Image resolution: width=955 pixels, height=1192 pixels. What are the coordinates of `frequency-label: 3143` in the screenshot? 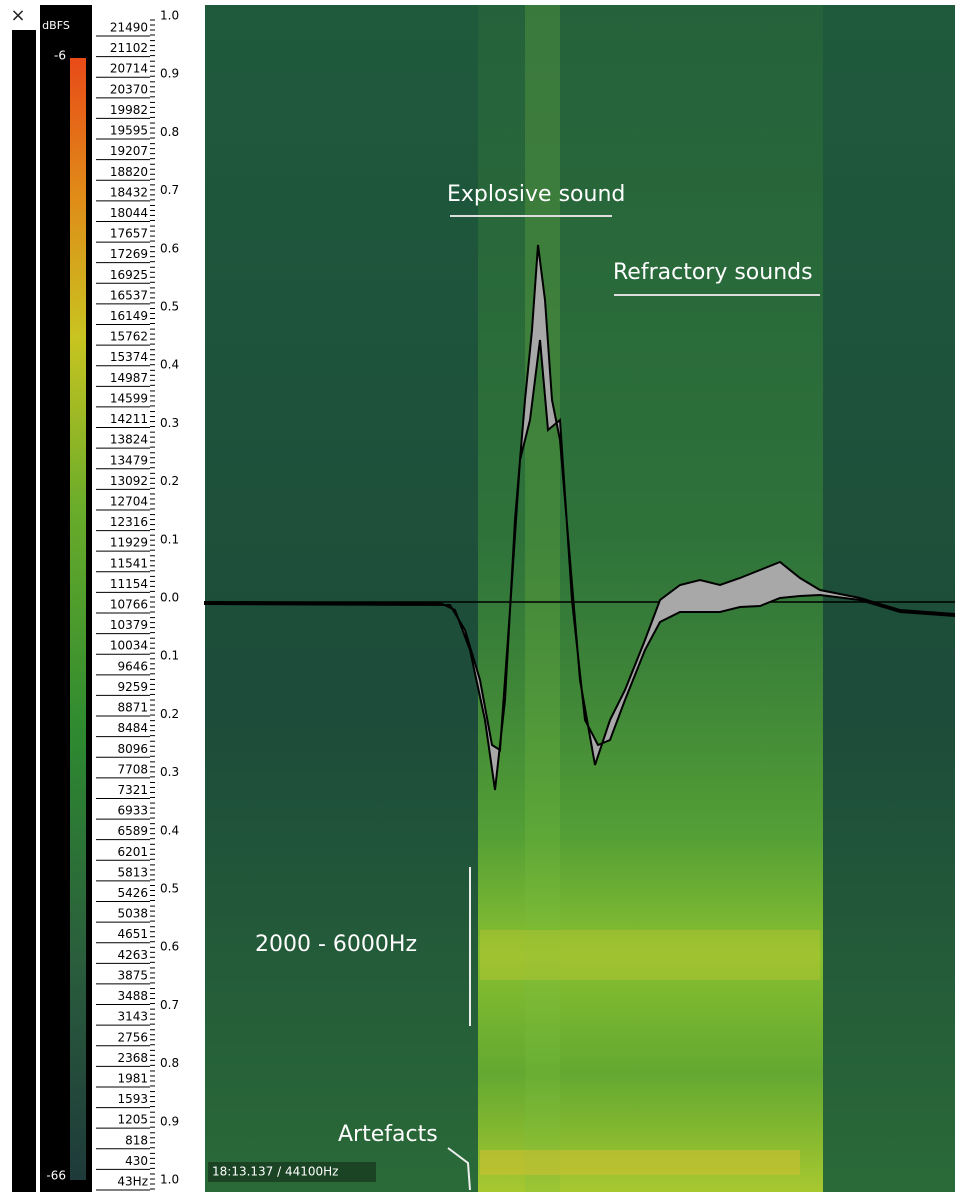 It's located at (132, 1017).